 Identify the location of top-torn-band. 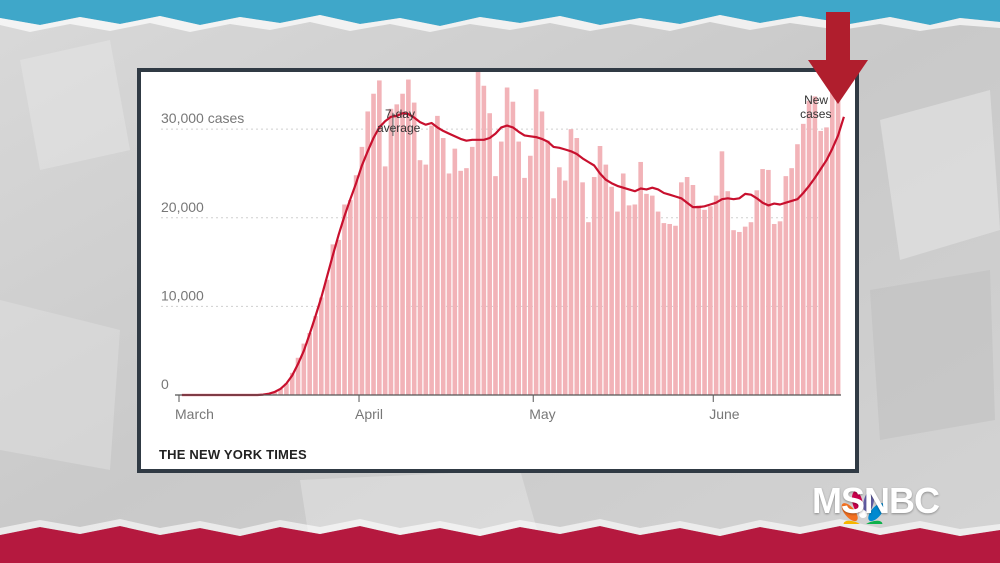
(500, 13).